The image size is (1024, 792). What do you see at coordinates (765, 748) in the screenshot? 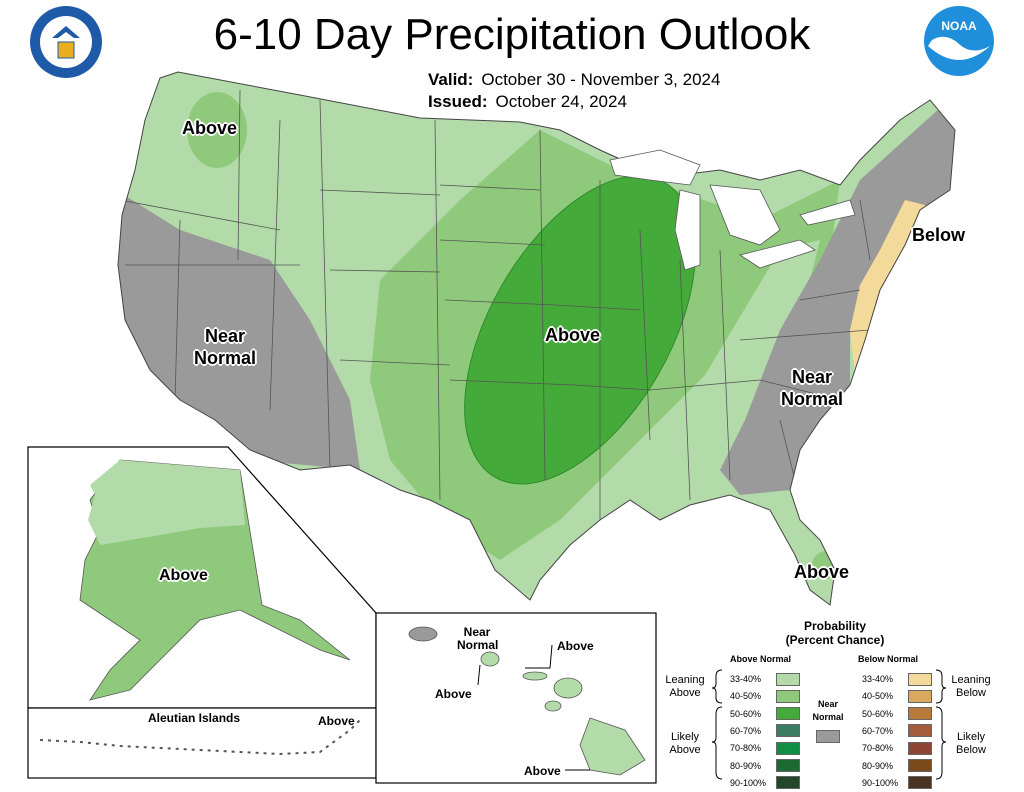
I see `legend-above-bin: 70-80%` at bounding box center [765, 748].